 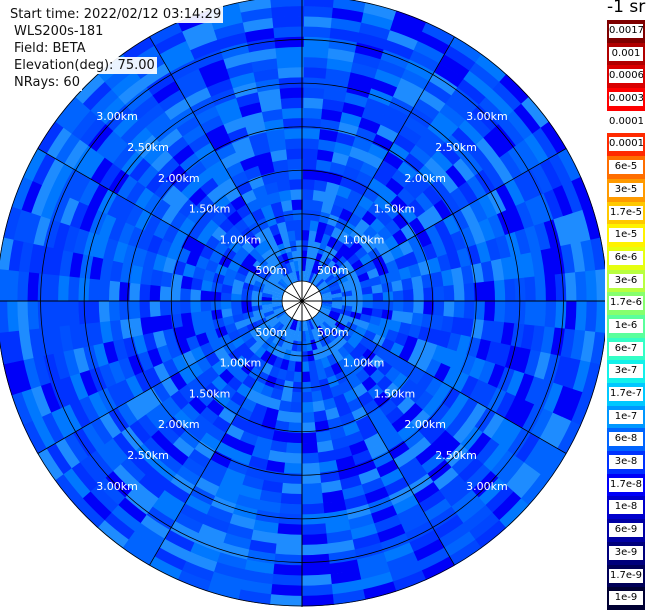 What do you see at coordinates (626, 462) in the screenshot?
I see `colorbar-tick-label: 3e-8` at bounding box center [626, 462].